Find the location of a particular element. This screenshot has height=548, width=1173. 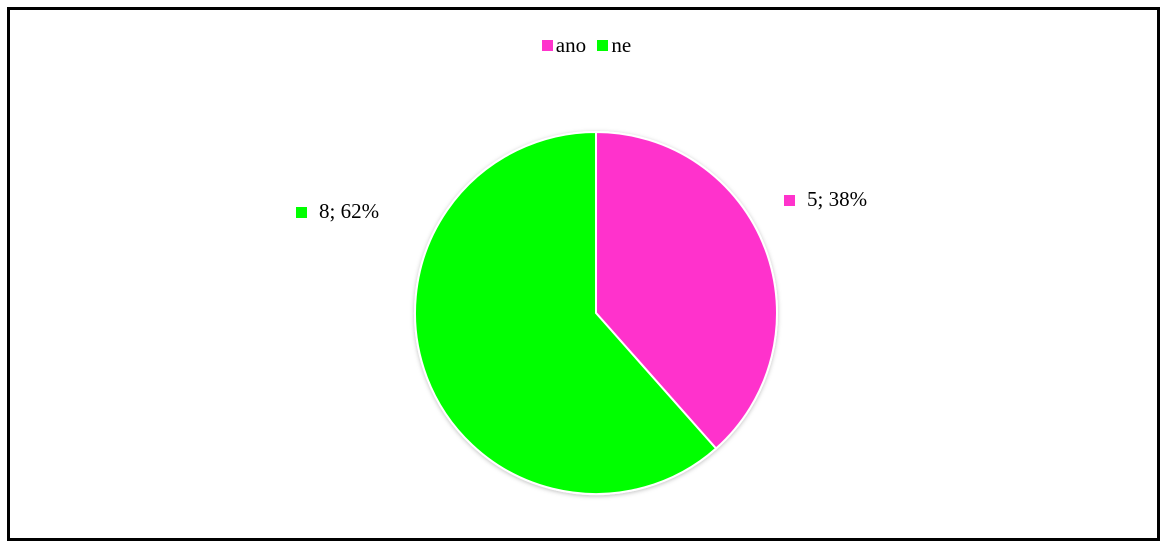

data-label-swatch-ano is located at coordinates (789, 200).